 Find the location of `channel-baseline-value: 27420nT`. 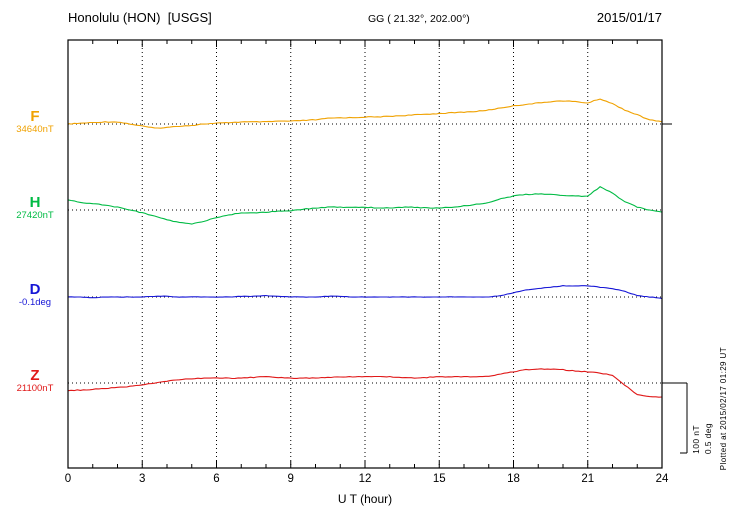

channel-baseline-value: 27420nT is located at coordinates (35, 215).